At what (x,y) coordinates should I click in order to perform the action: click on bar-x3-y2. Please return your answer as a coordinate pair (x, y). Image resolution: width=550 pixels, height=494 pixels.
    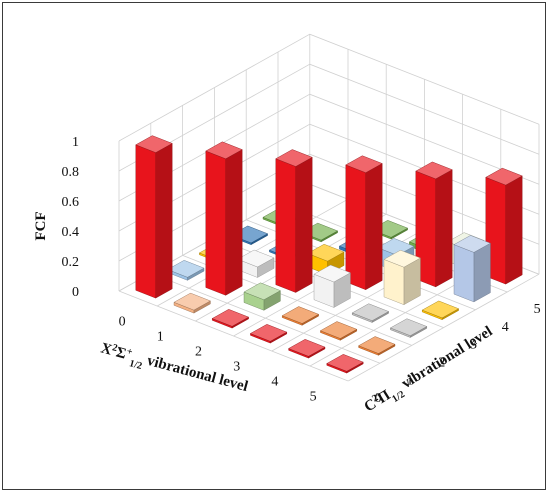
    Looking at the image, I should click on (332, 286).